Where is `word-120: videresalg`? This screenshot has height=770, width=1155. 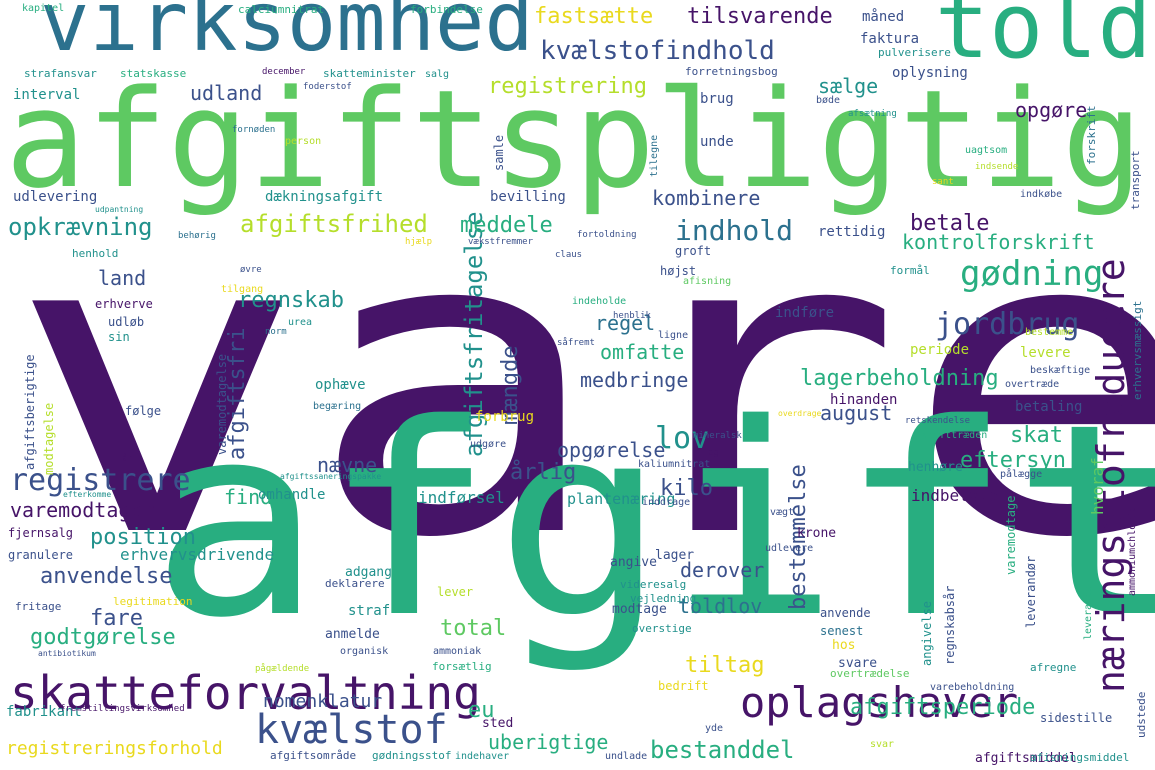 word-120: videresalg is located at coordinates (653, 584).